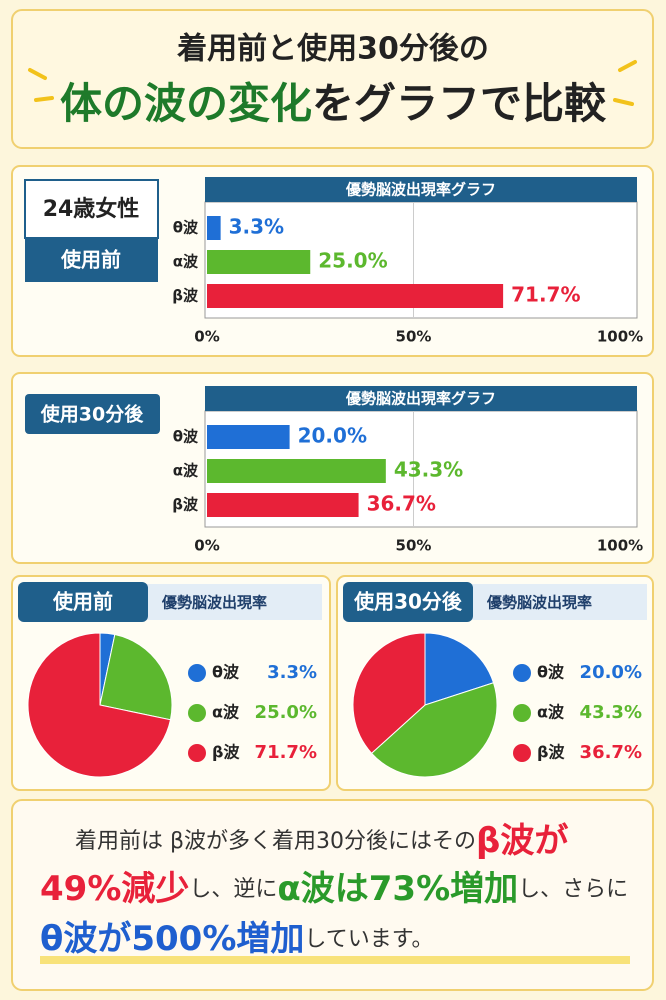 Image resolution: width=666 pixels, height=1000 pixels. Describe the element at coordinates (286, 752) in the screenshot. I see `legend-value: 71.7%` at that location.